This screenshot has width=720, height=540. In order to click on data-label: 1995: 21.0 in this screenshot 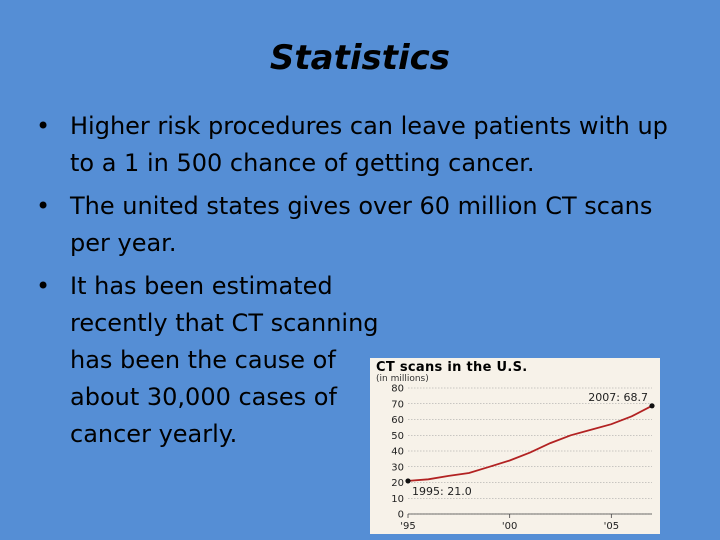, I will do `click(442, 491)`.